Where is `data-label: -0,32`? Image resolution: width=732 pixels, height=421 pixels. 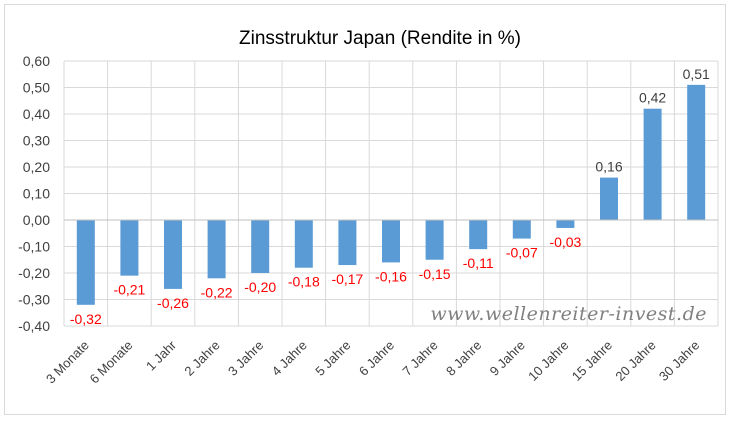
data-label: -0,32 is located at coordinates (86, 319).